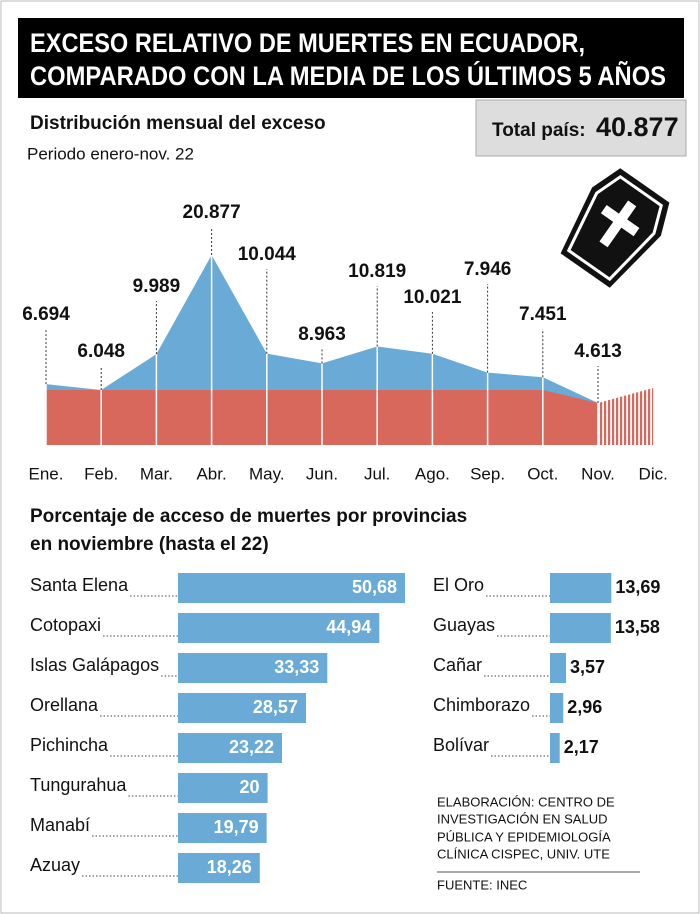  What do you see at coordinates (101, 473) in the screenshot?
I see `x-tick-label: Feb.` at bounding box center [101, 473].